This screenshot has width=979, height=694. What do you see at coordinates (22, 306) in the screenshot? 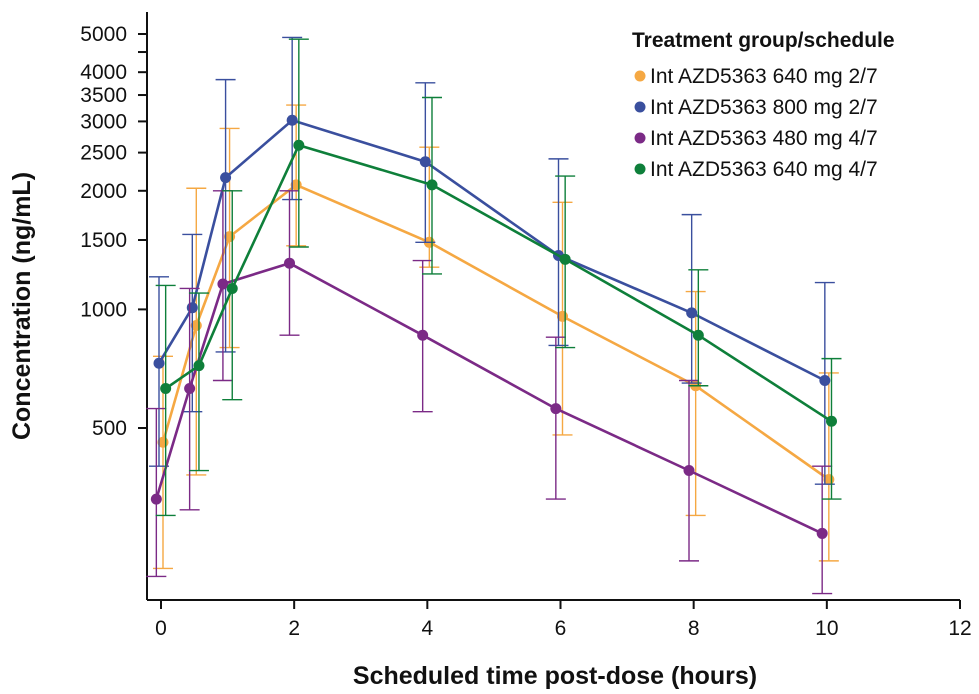
I see `y-axis-title: Concentration (ng/mL)` at bounding box center [22, 306].